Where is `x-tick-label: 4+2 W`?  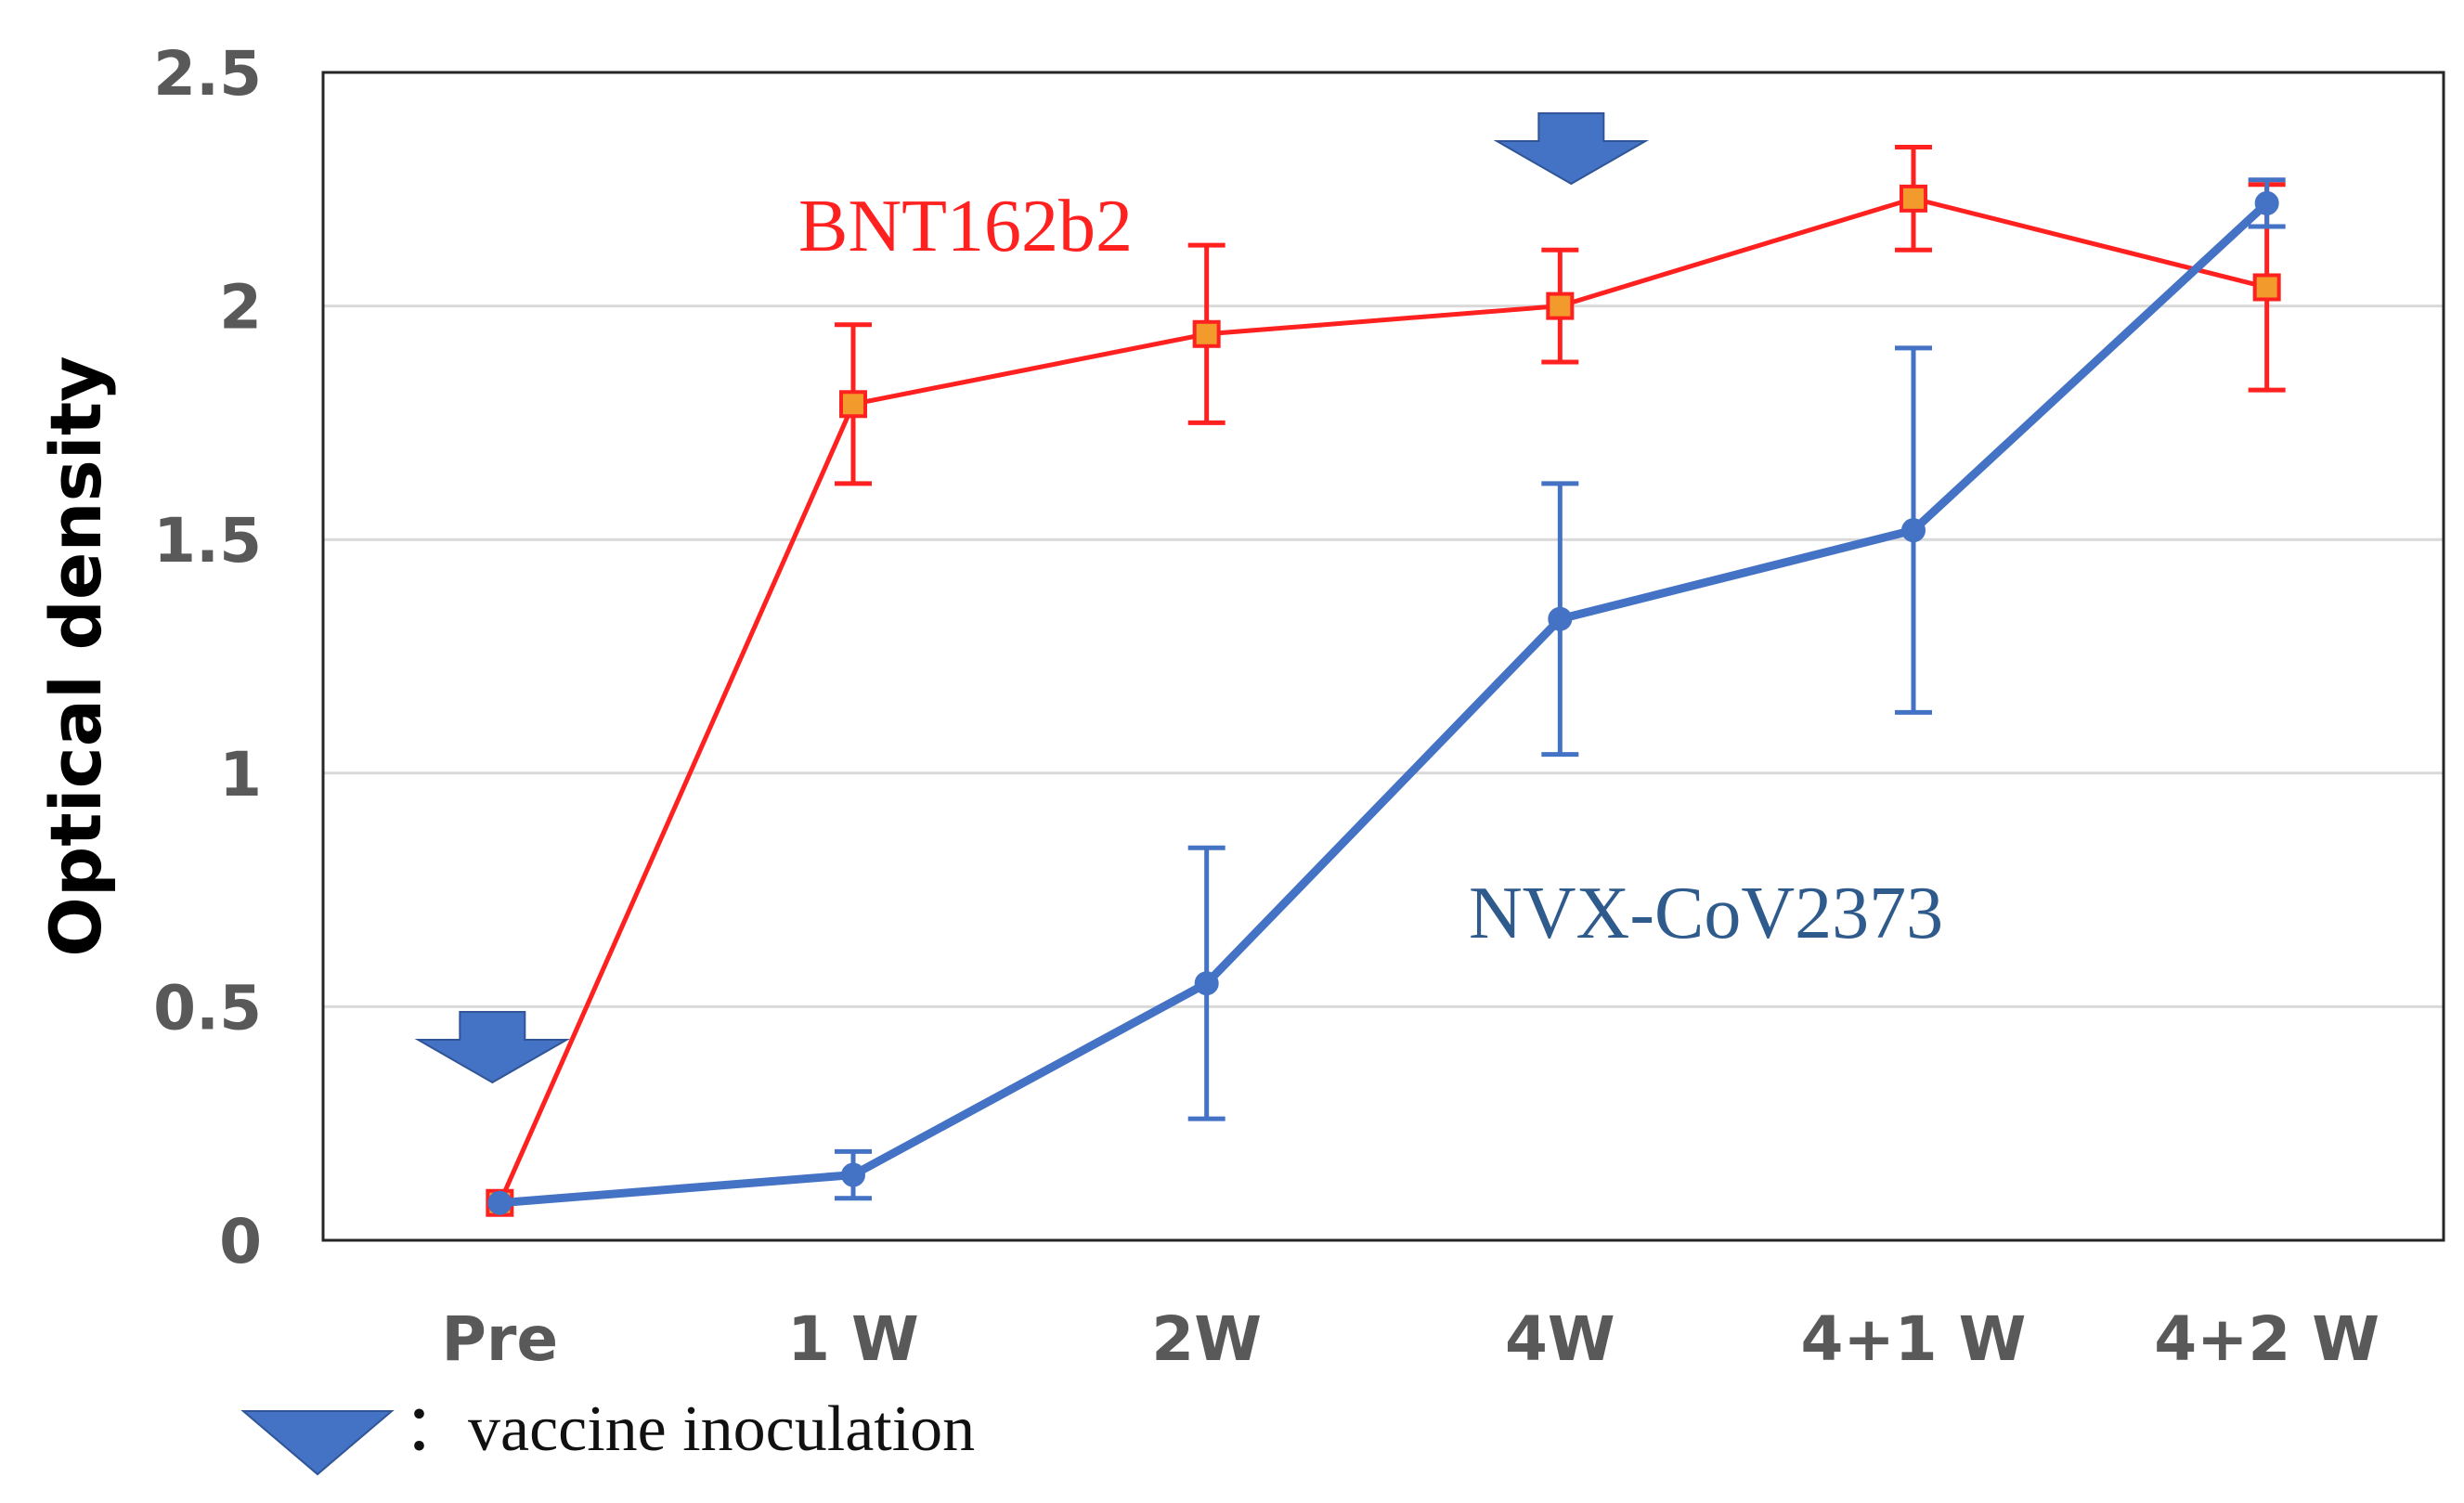 x-tick-label: 4+2 W is located at coordinates (2267, 1339).